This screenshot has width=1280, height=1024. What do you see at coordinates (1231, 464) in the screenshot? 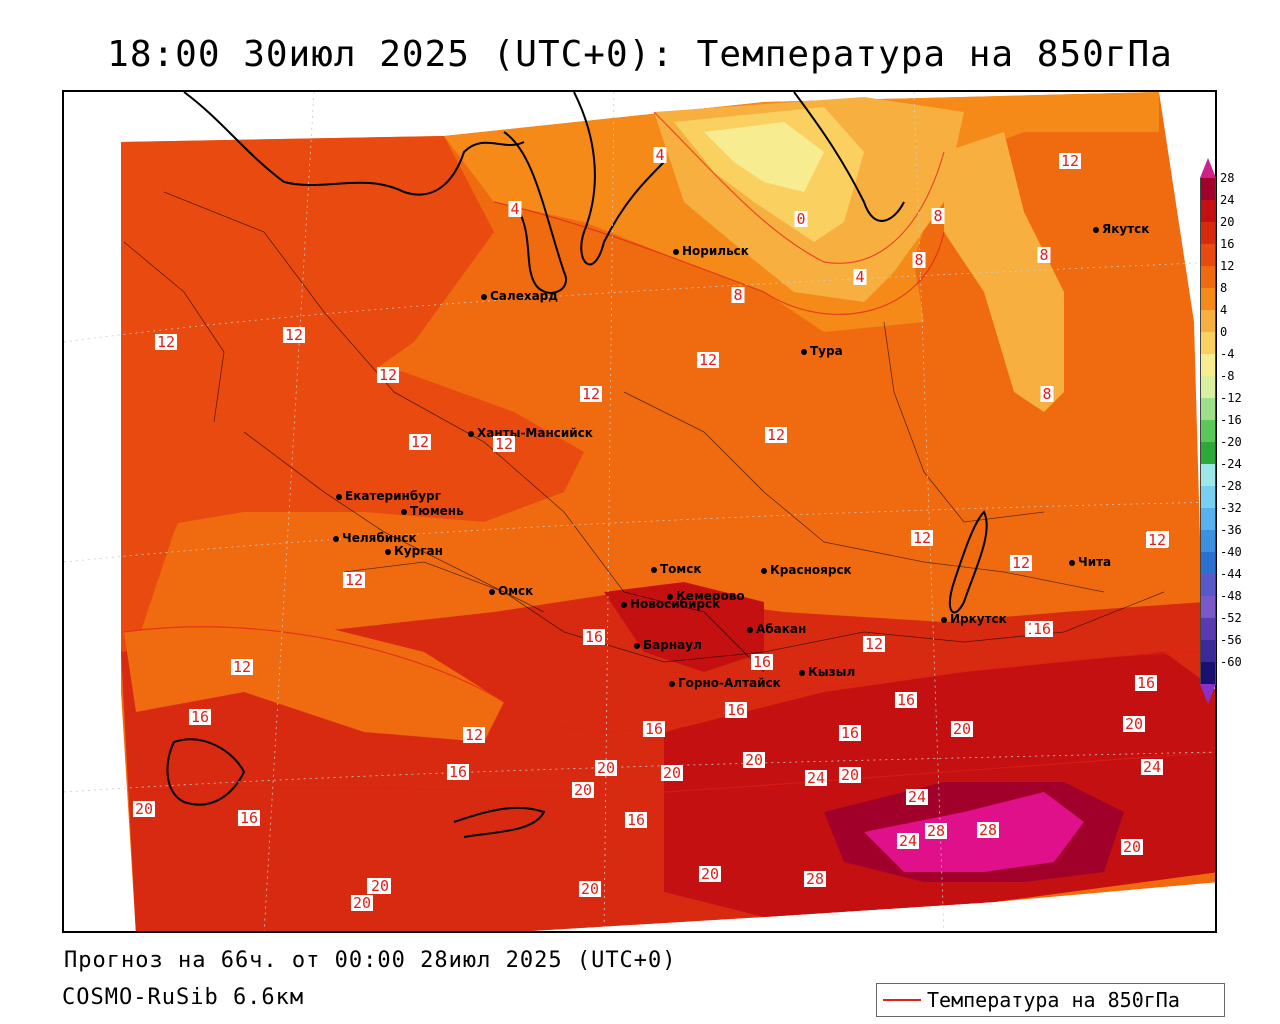
I see `colorbar-tick-label: -24` at bounding box center [1231, 464].